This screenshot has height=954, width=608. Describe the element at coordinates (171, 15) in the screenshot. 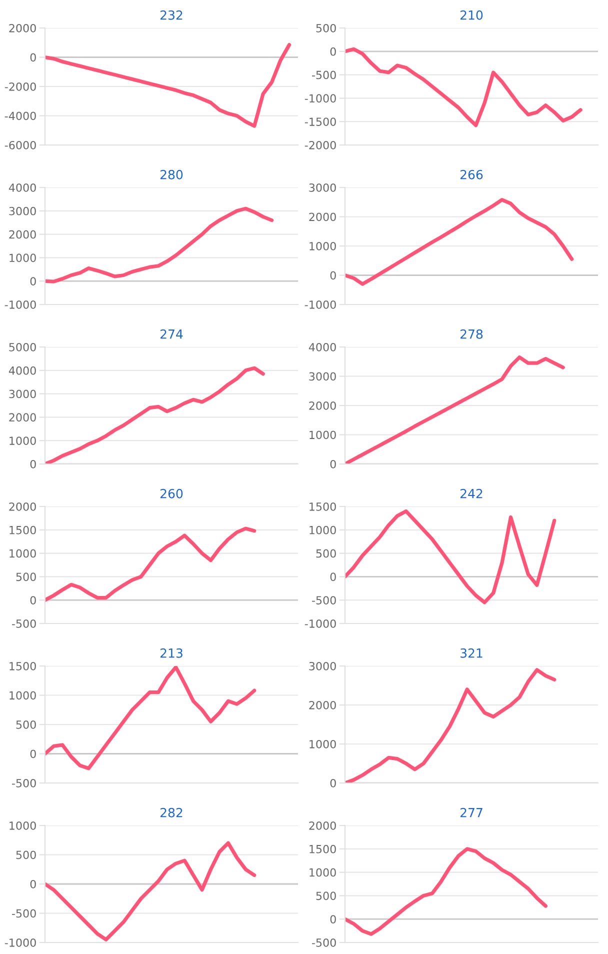

I see `chart-title: 232` at that location.